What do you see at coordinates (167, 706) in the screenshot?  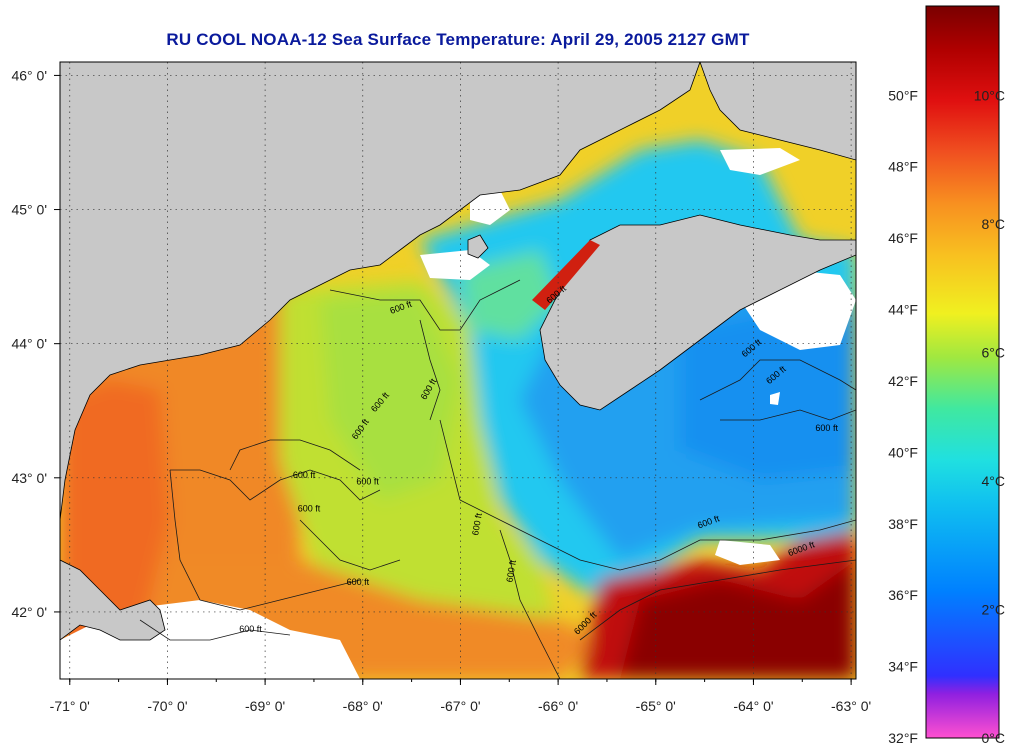 I see `lon-tick-label: -70° 0'` at bounding box center [167, 706].